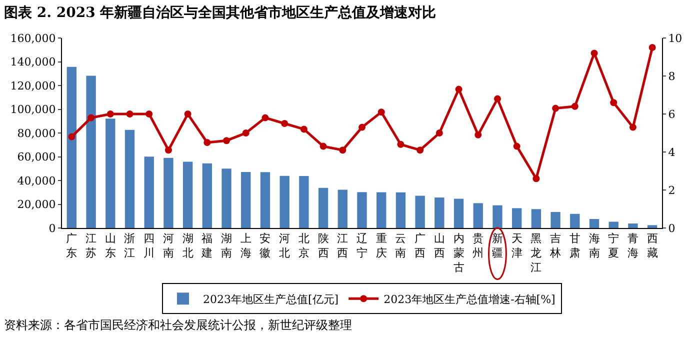 This screenshot has height=339, width=700. What do you see at coordinates (110, 246) in the screenshot?
I see `x-tick-label: 山东` at bounding box center [110, 246].